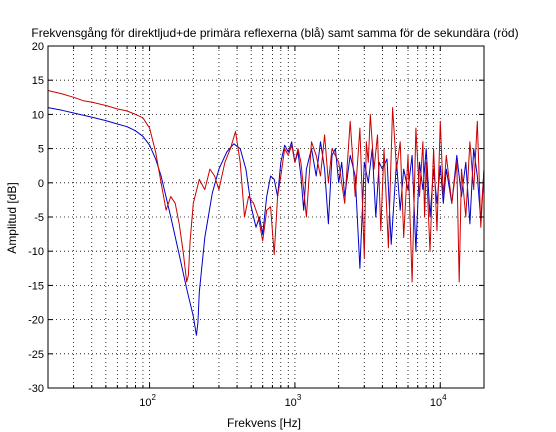 The height and width of the screenshot is (432, 556). I want to click on y-axis-label: Amplitud [dB], so click(12, 217).